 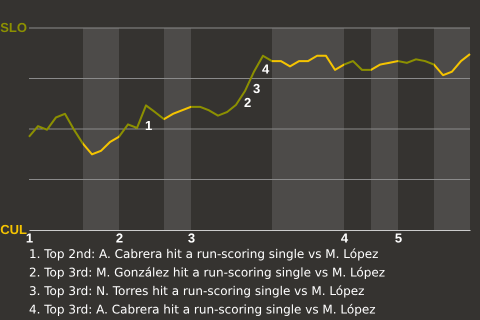 I want to click on text: CUL, so click(x=14, y=229).